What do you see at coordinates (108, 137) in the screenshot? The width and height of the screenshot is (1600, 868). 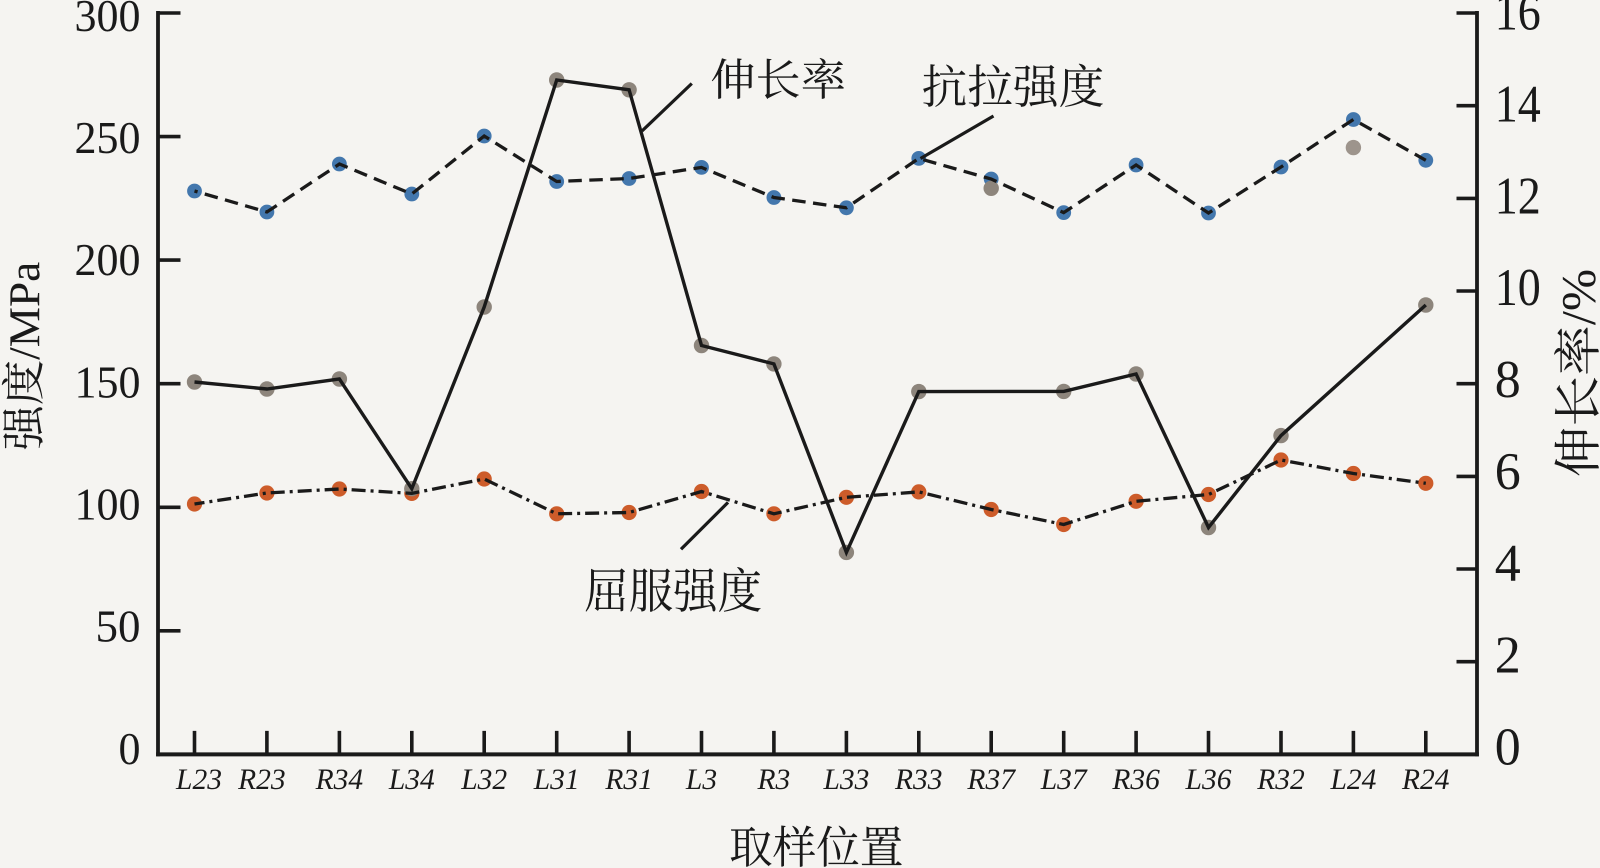 I see `svg-text: 250` at bounding box center [108, 137].